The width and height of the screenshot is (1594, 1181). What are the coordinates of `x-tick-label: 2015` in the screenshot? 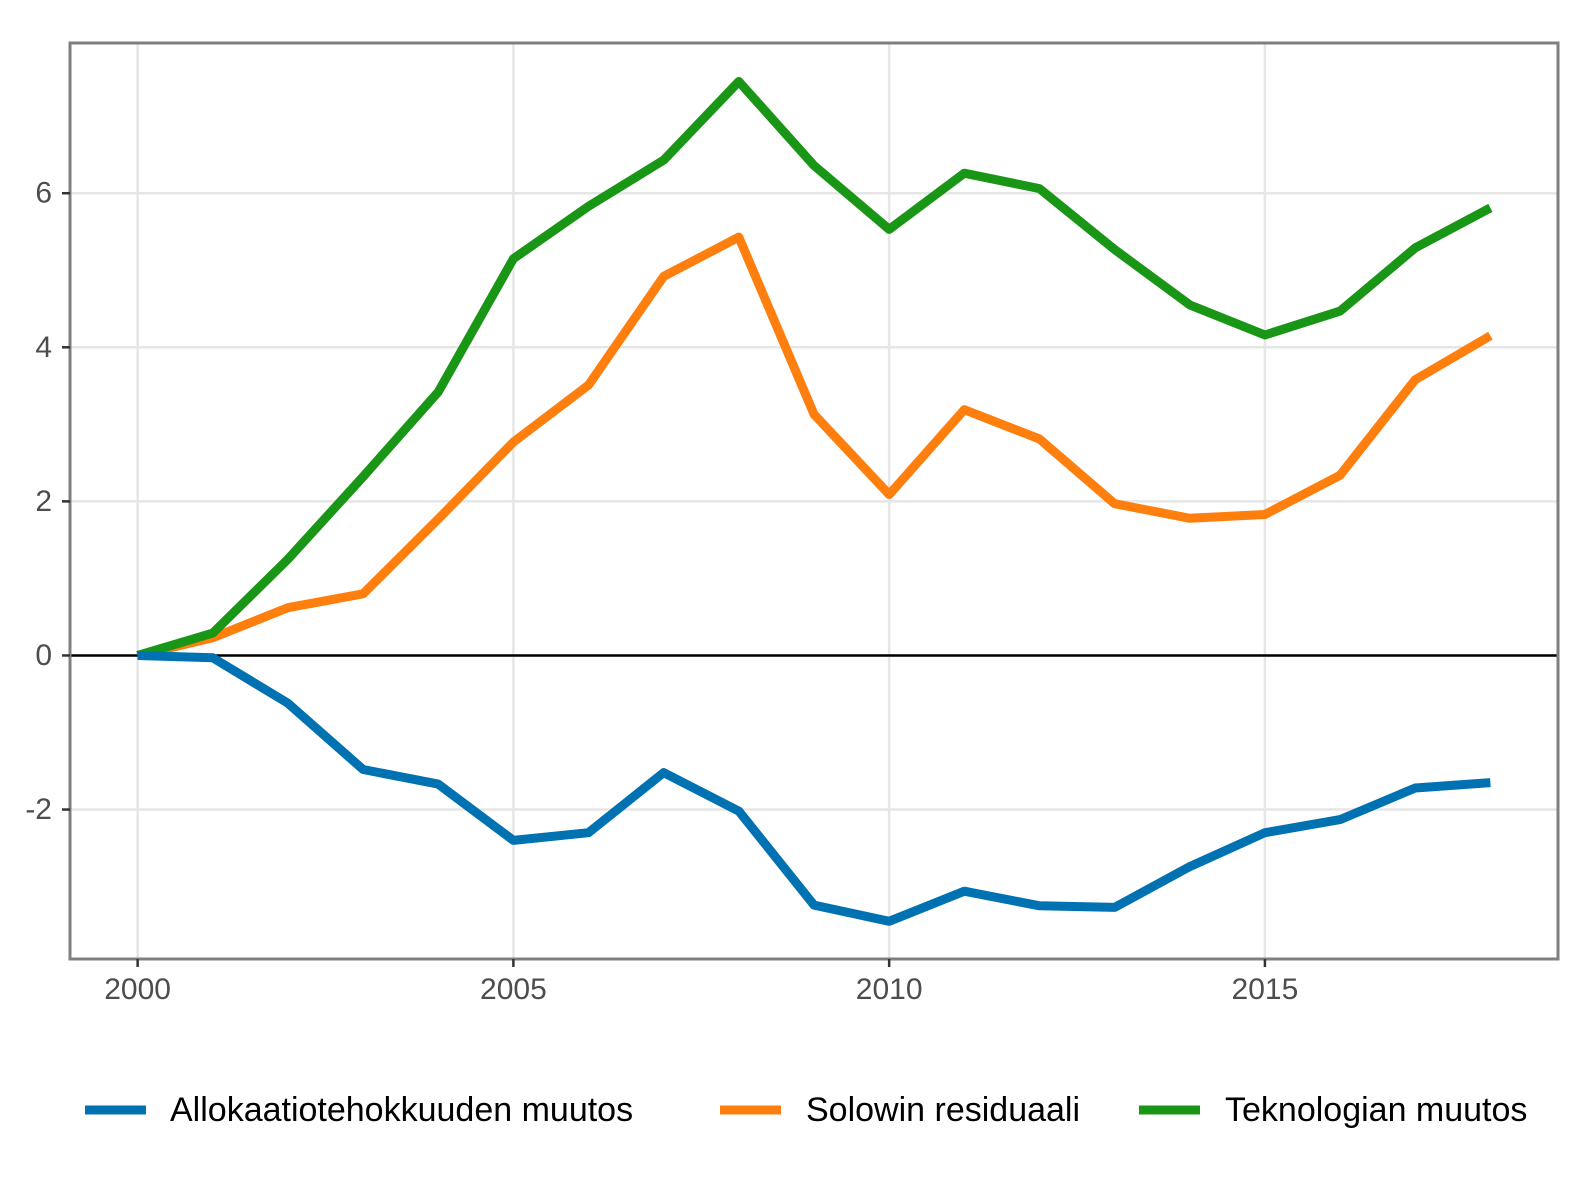 It's located at (1265, 989).